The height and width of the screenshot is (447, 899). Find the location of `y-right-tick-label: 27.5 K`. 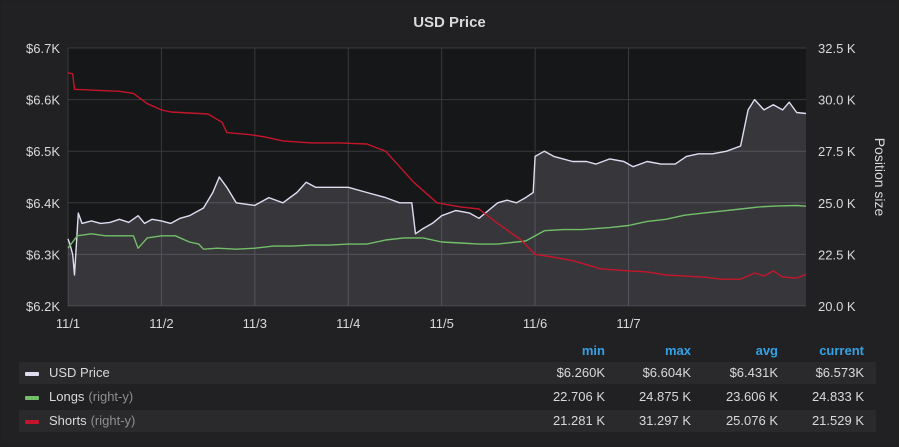

y-right-tick-label: 27.5 K is located at coordinates (837, 151).